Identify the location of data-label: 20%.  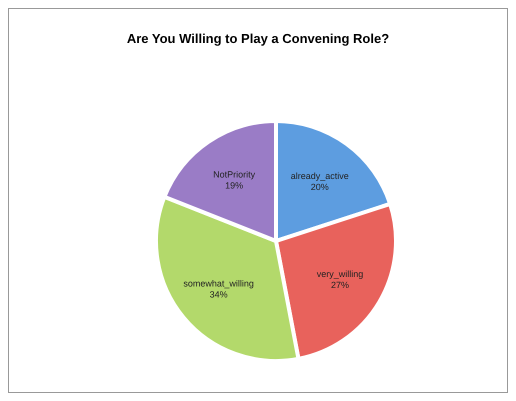
(319, 187).